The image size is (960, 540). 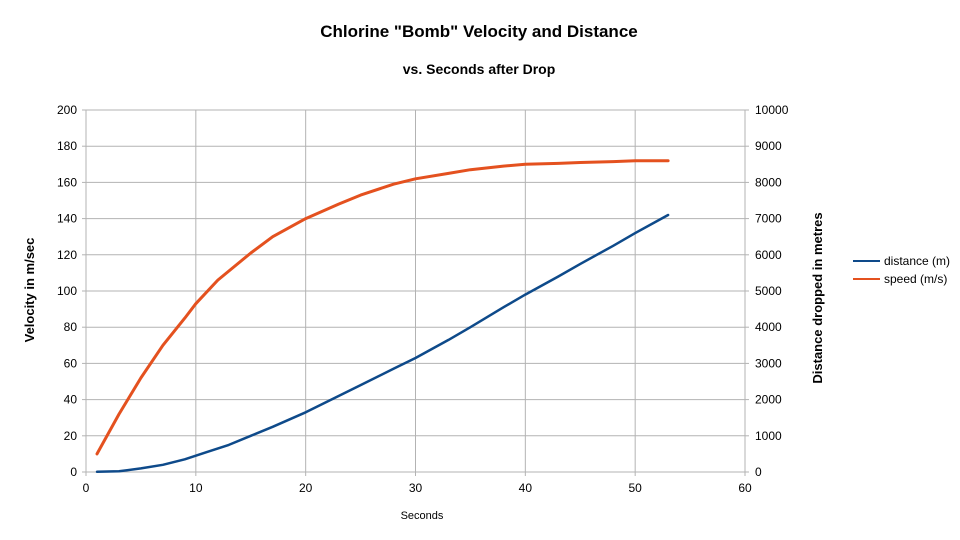 I want to click on y-axis-left-tick-label: 200, so click(x=67, y=110).